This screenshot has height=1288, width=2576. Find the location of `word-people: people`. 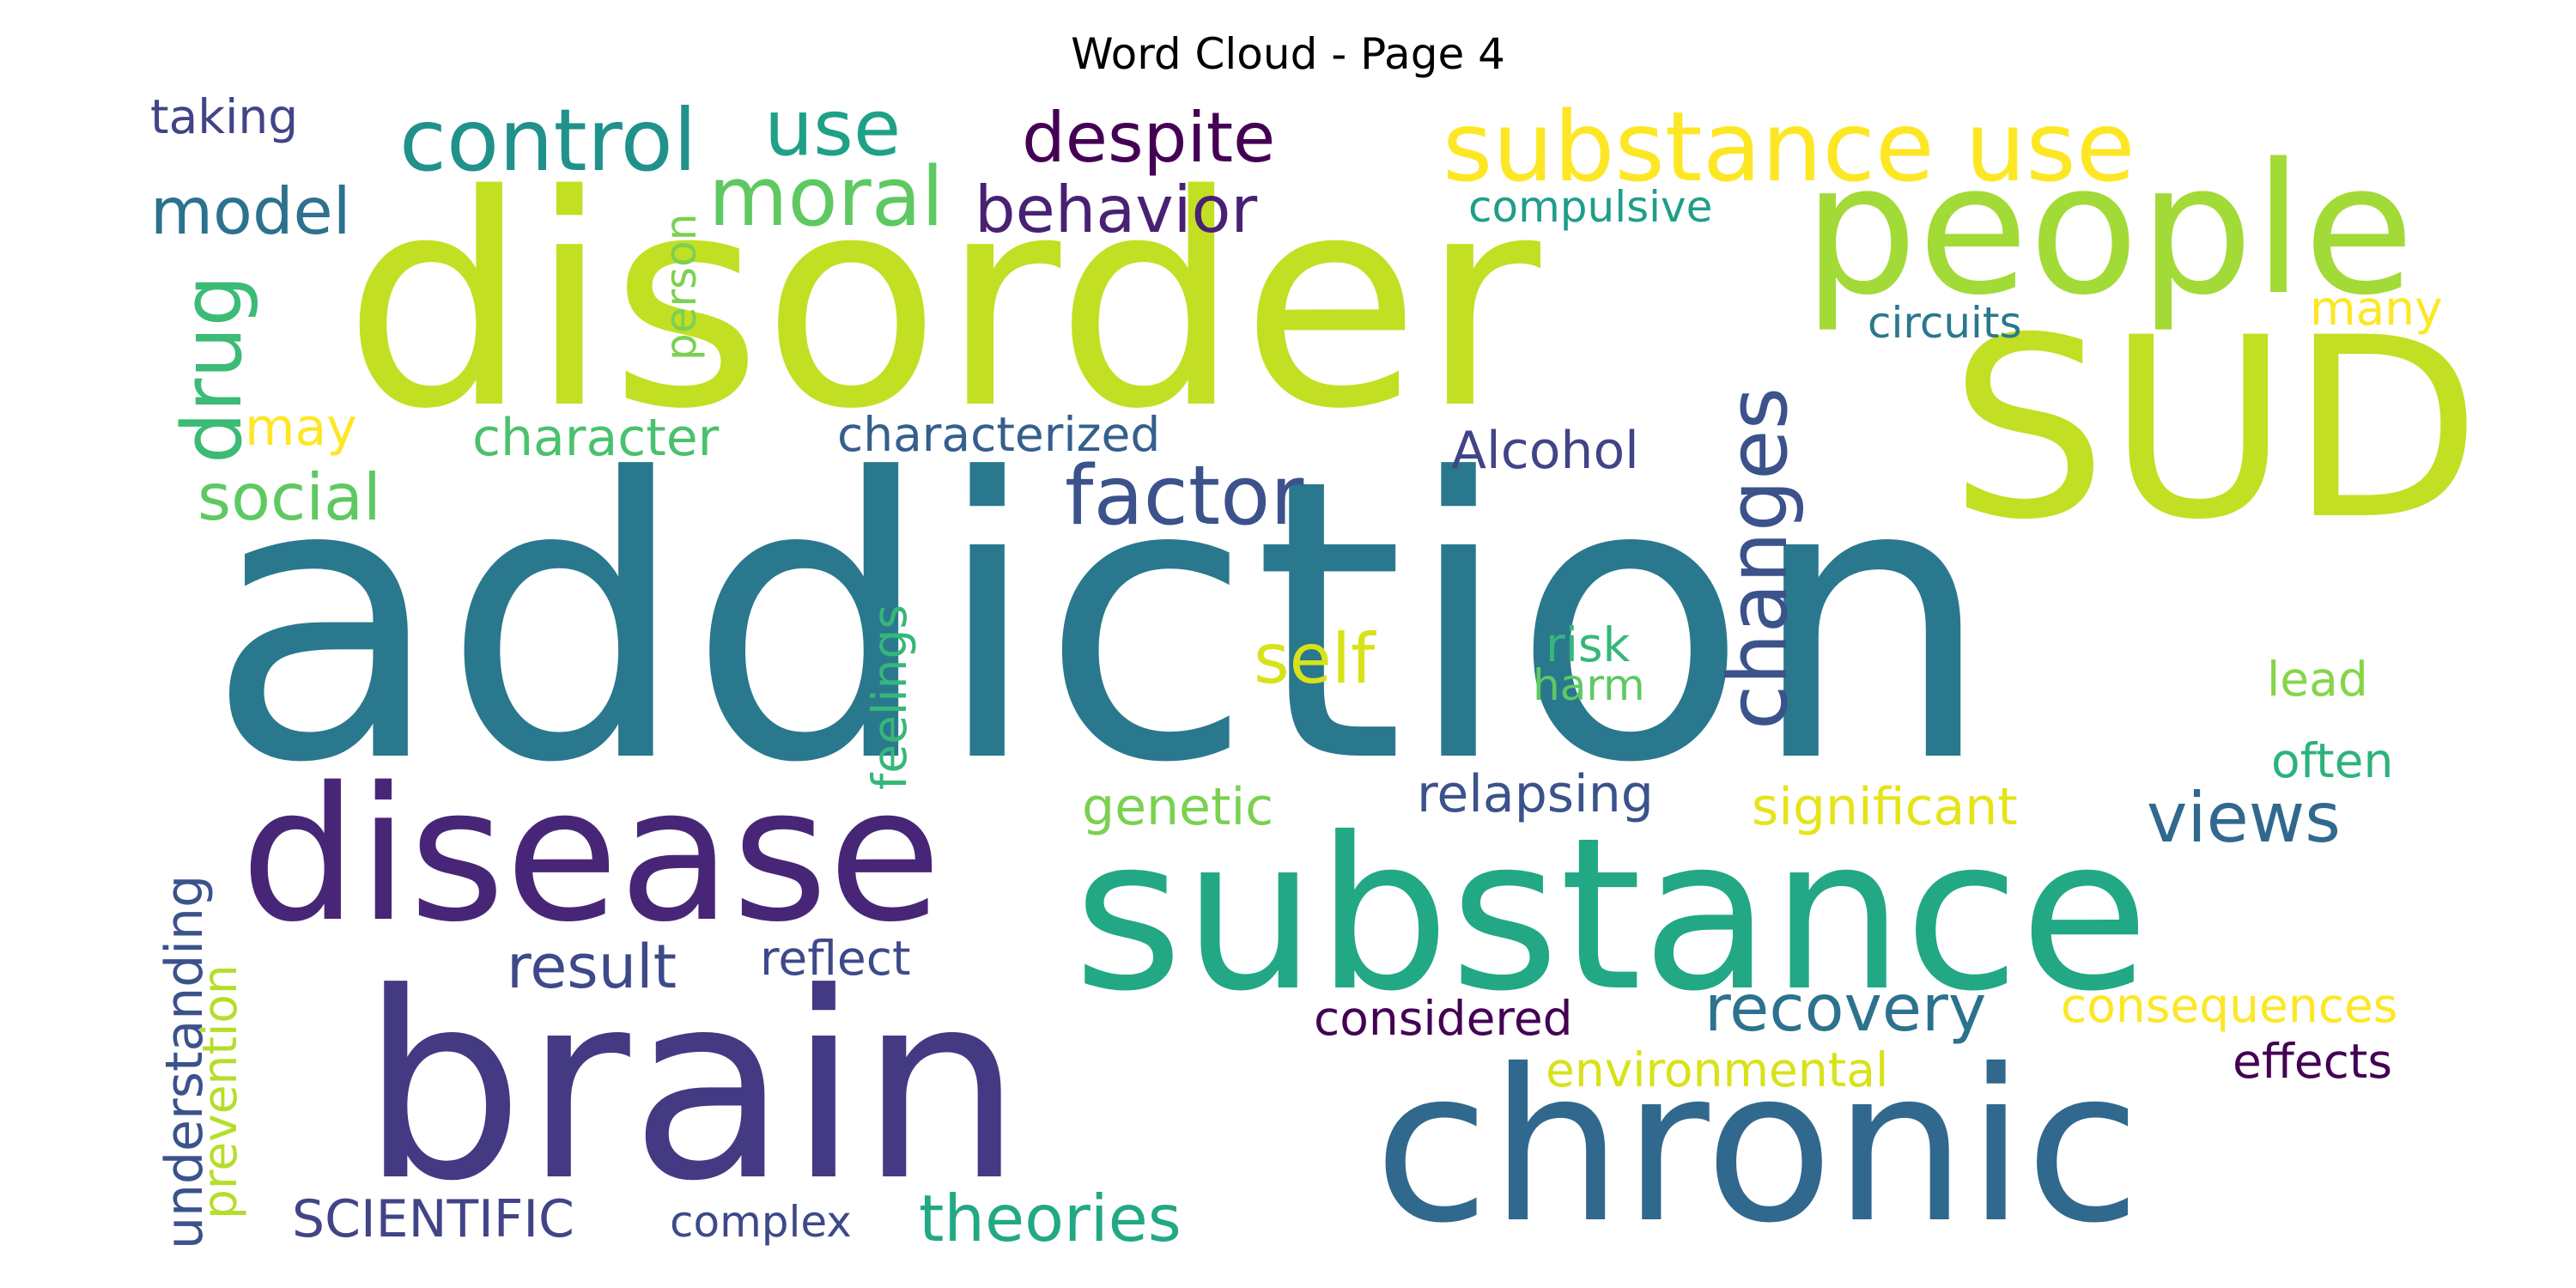

word-people: people is located at coordinates (2109, 230).